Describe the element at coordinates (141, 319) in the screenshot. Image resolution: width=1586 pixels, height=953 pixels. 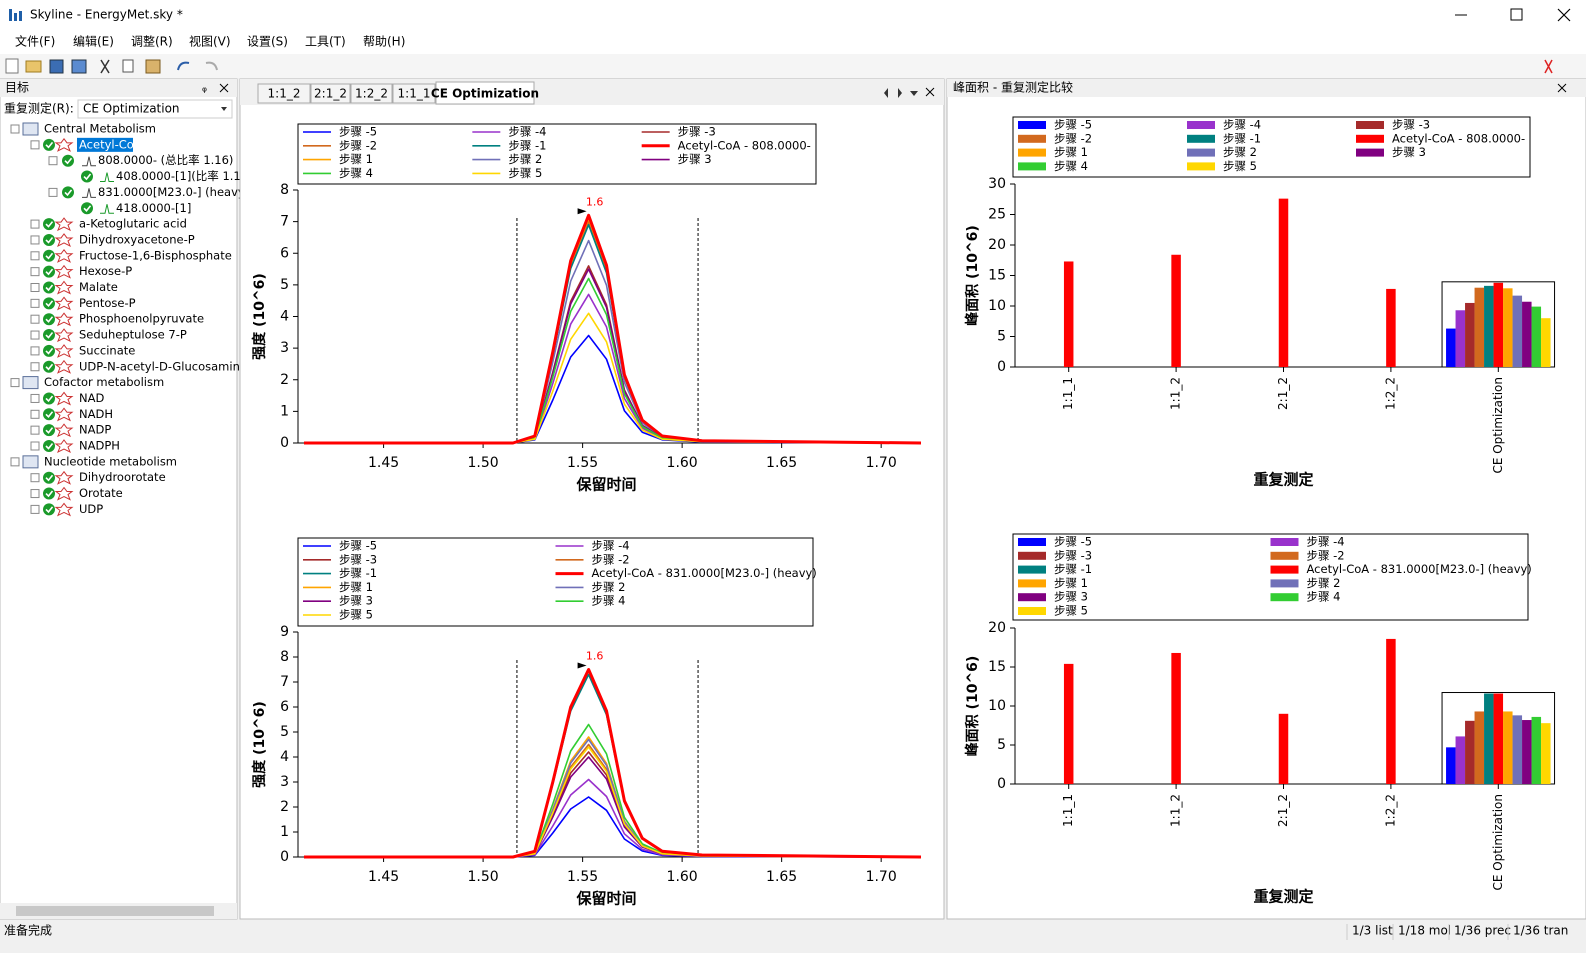
I see `tree-node: Phosphoenolpyruvate` at that location.